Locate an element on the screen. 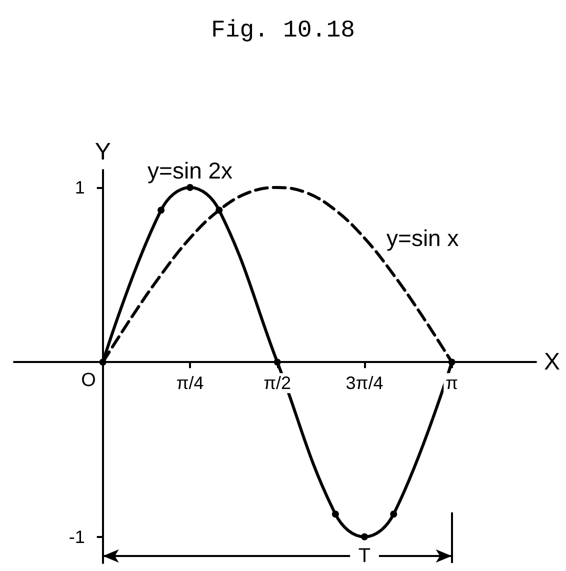 The image size is (566, 571). y-tick-label: -1 is located at coordinates (76, 536).